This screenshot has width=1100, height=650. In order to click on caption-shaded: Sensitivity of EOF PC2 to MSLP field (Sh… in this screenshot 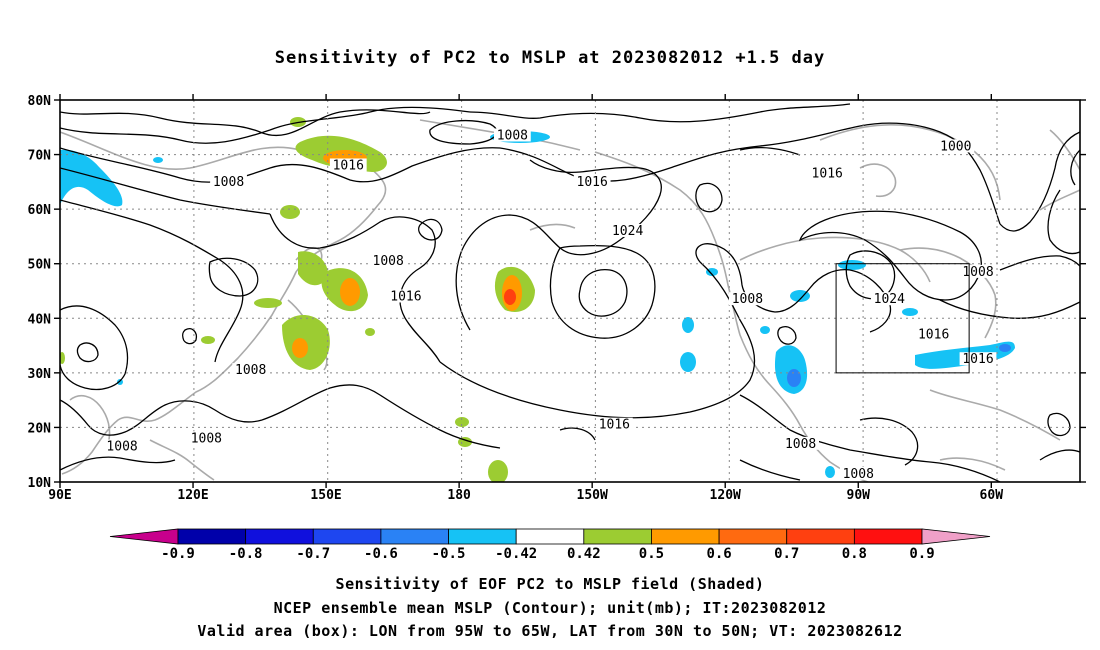, I will do `click(550, 584)`.